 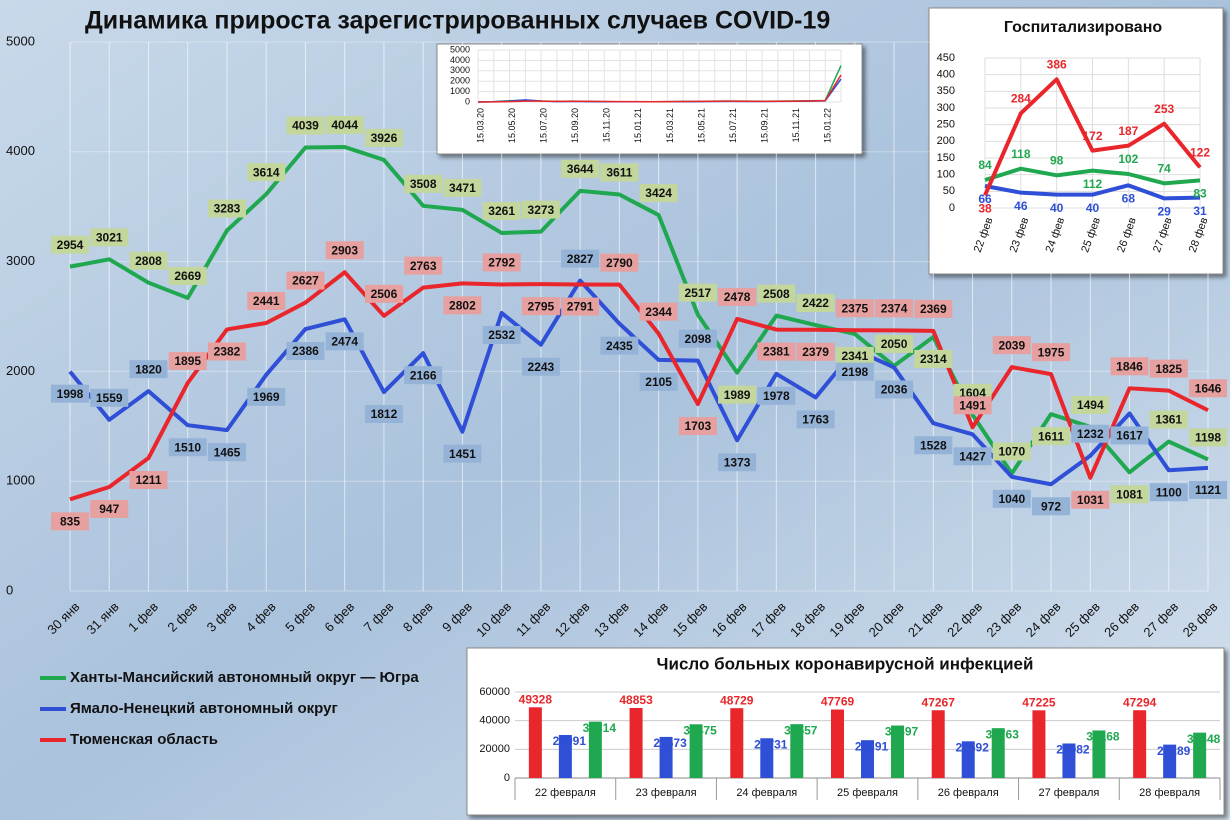 What do you see at coordinates (305, 126) in the screenshot?
I see `data-label: 4039` at bounding box center [305, 126].